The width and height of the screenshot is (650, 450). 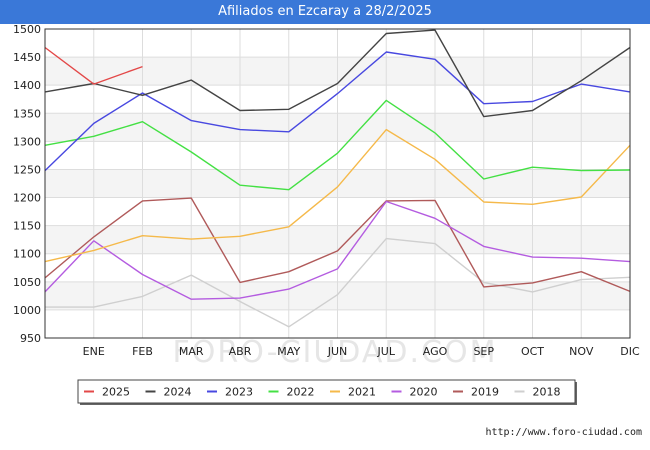 I want to click on legend-box, so click(x=326, y=391).